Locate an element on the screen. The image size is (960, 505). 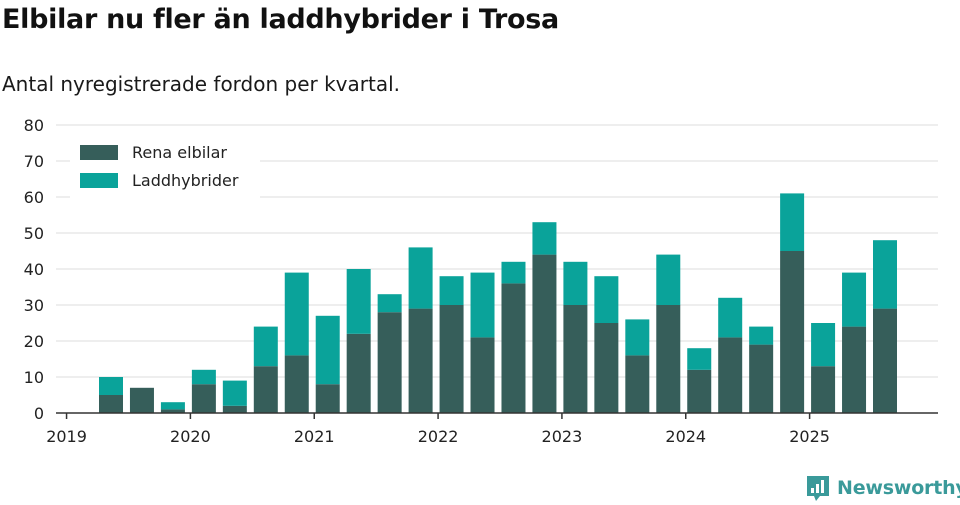
y-tick-label: 60 is located at coordinates (34, 197).